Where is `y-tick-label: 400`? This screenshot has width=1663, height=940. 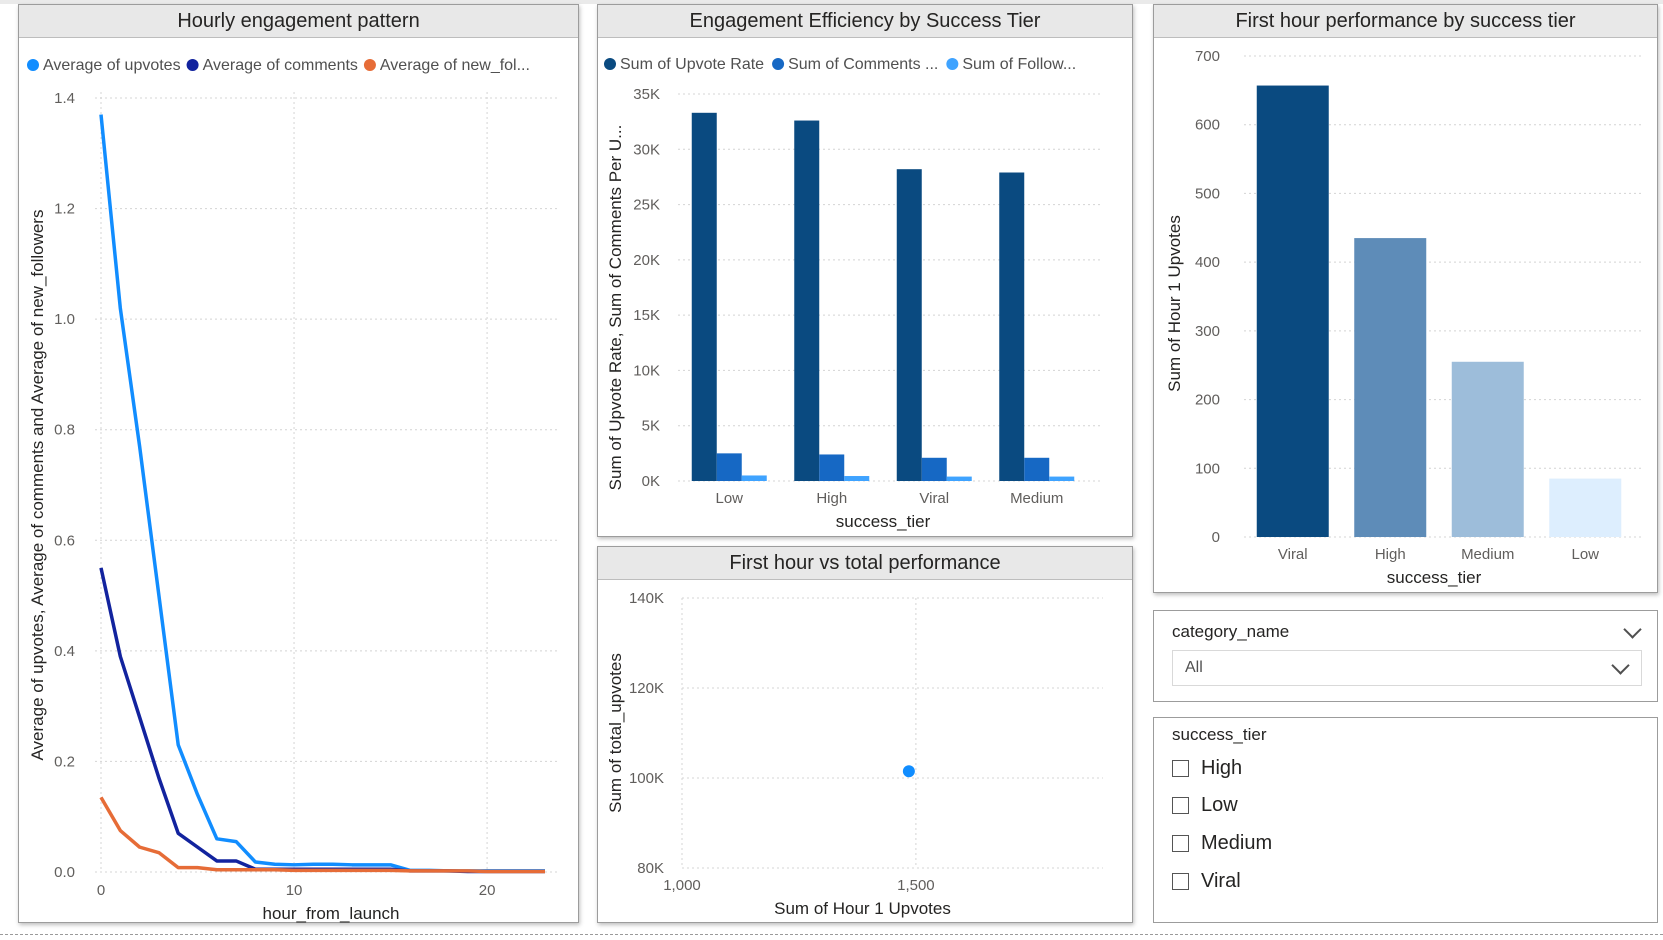 y-tick-label: 400 is located at coordinates (1207, 262).